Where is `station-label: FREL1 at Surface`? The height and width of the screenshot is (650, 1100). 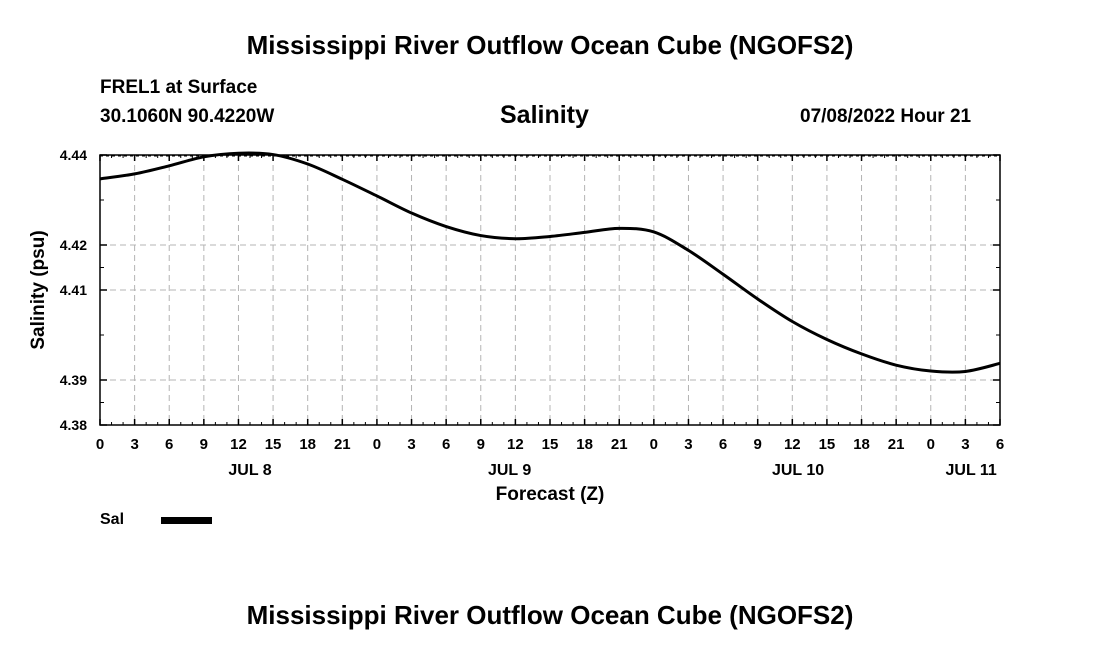 station-label: FREL1 at Surface is located at coordinates (179, 87).